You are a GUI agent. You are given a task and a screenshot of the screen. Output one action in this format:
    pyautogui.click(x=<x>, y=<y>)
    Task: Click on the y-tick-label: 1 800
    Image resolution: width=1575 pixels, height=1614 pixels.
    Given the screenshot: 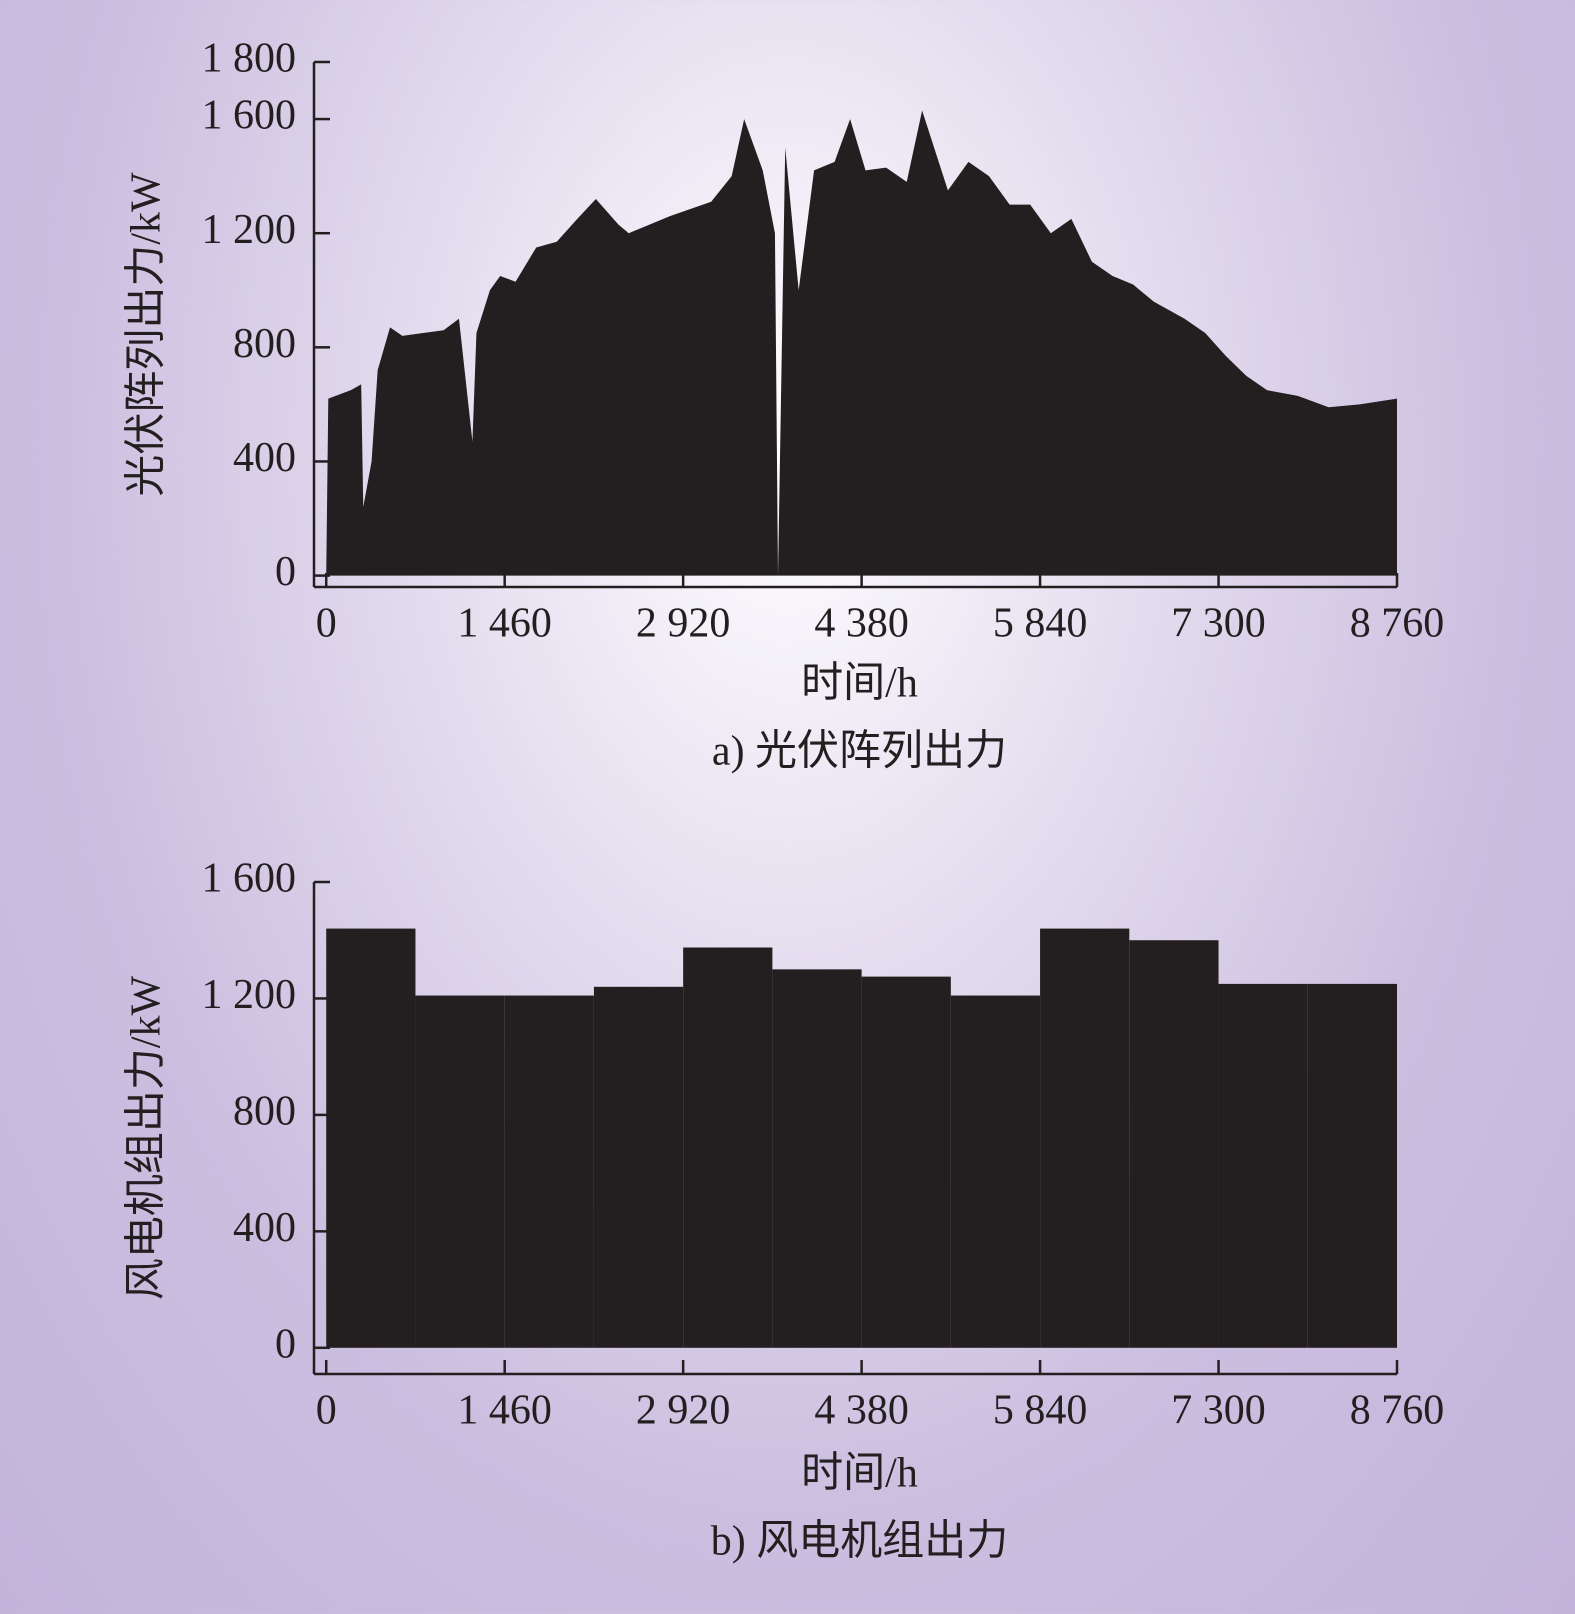 What is the action you would take?
    pyautogui.click(x=249, y=59)
    